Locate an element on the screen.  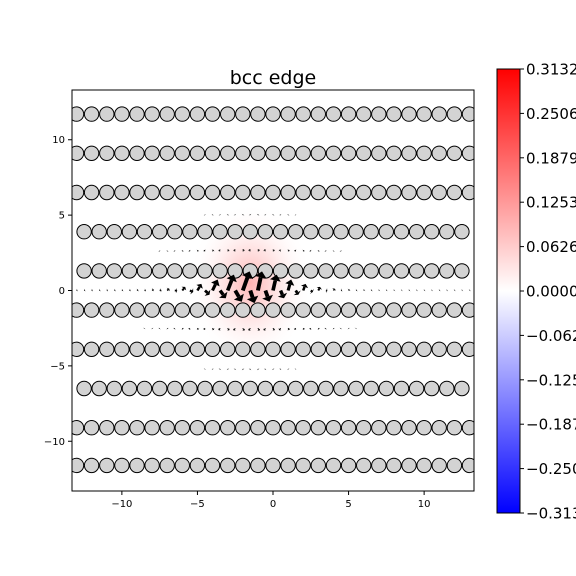
colorbar-tick-label: −0.187 is located at coordinates (551, 425).